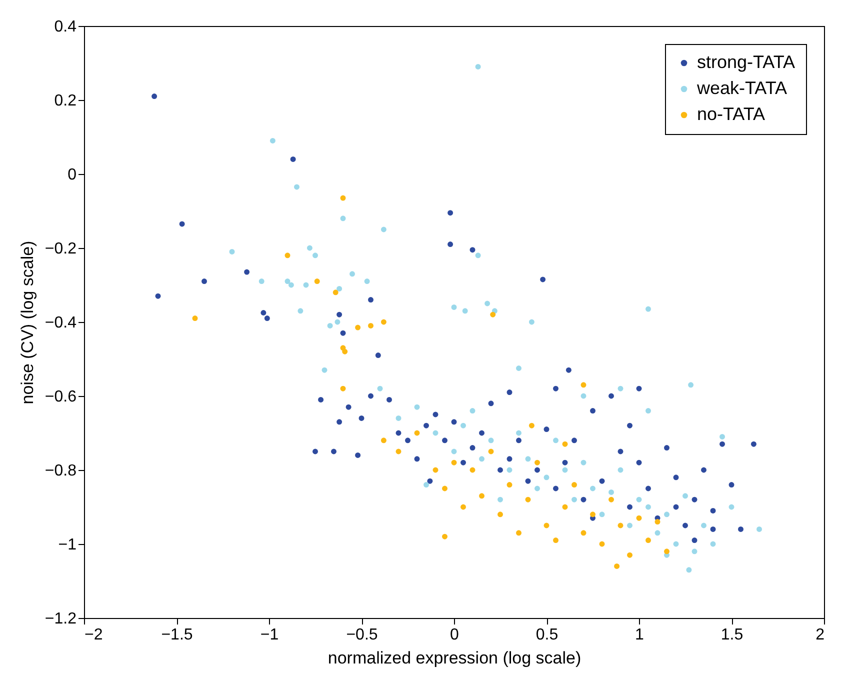 Image resolution: width=865 pixels, height=685 pixels. Describe the element at coordinates (177, 635) in the screenshot. I see `x-tick-label: −1.5` at that location.